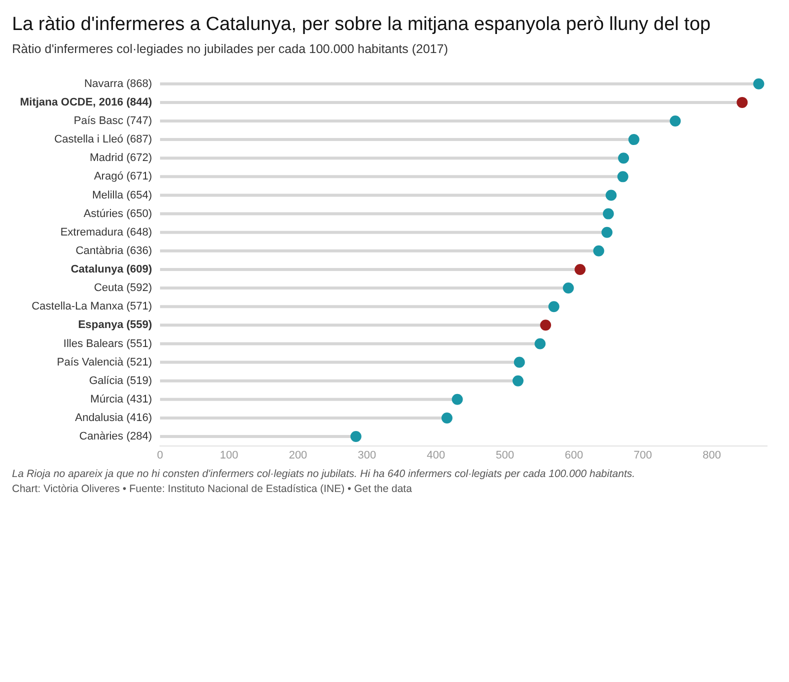 This screenshot has height=682, width=789. What do you see at coordinates (103, 140) in the screenshot?
I see `y-tick-label: Castella i Lleó (687)` at bounding box center [103, 140].